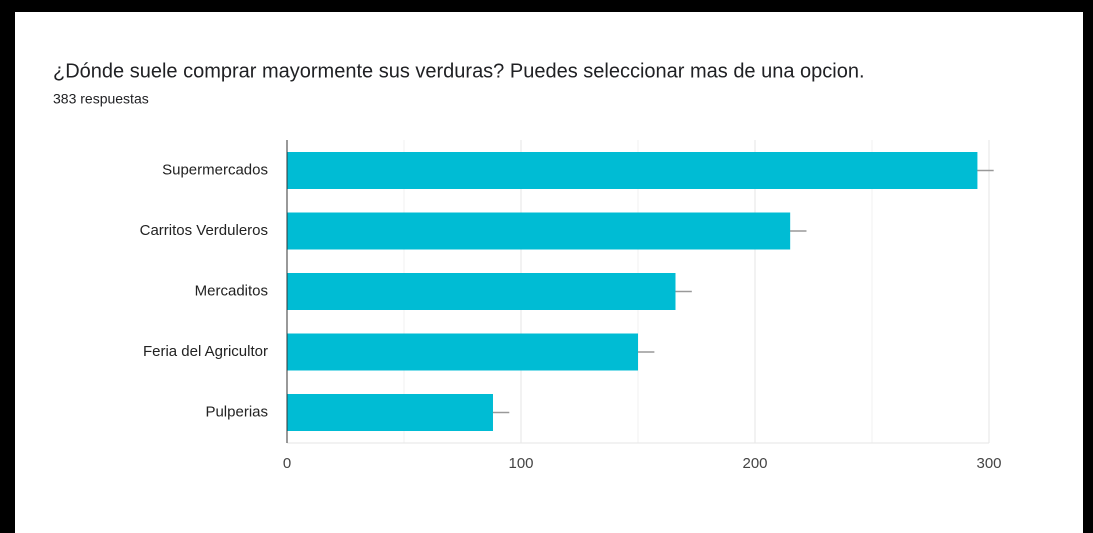 The height and width of the screenshot is (533, 1093). What do you see at coordinates (236, 411) in the screenshot?
I see `y-tick-label: Pulperias` at bounding box center [236, 411].